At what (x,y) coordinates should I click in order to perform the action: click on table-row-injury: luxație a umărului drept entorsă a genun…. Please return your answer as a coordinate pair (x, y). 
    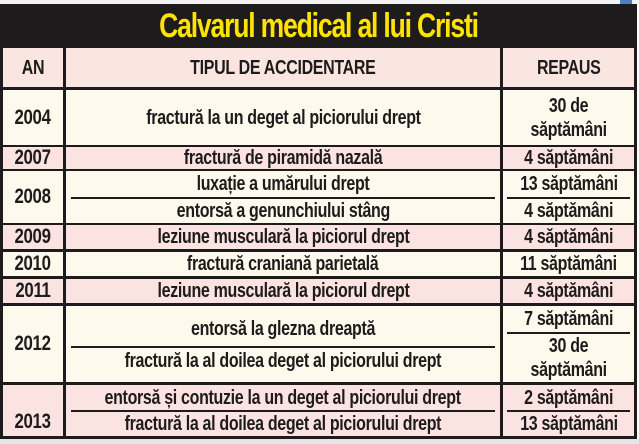
    Looking at the image, I should click on (283, 197).